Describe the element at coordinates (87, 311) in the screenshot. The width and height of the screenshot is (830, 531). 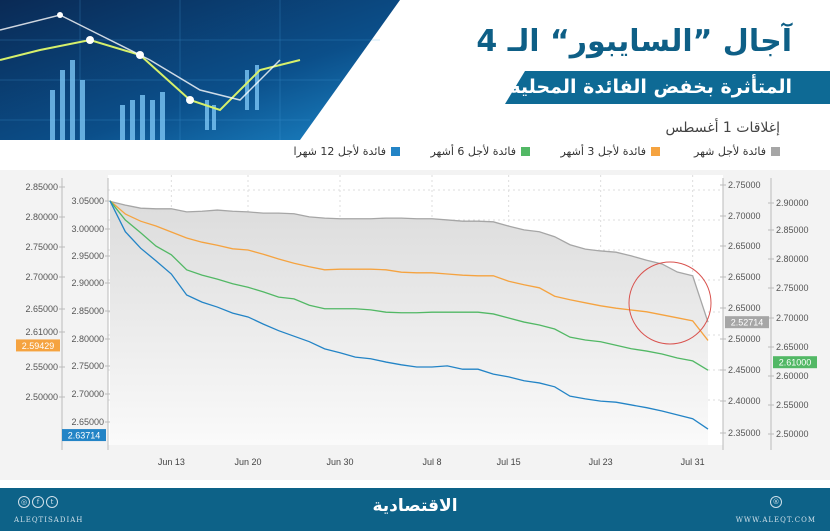
I see `y-tick-label-left-inner: 2.85000` at that location.